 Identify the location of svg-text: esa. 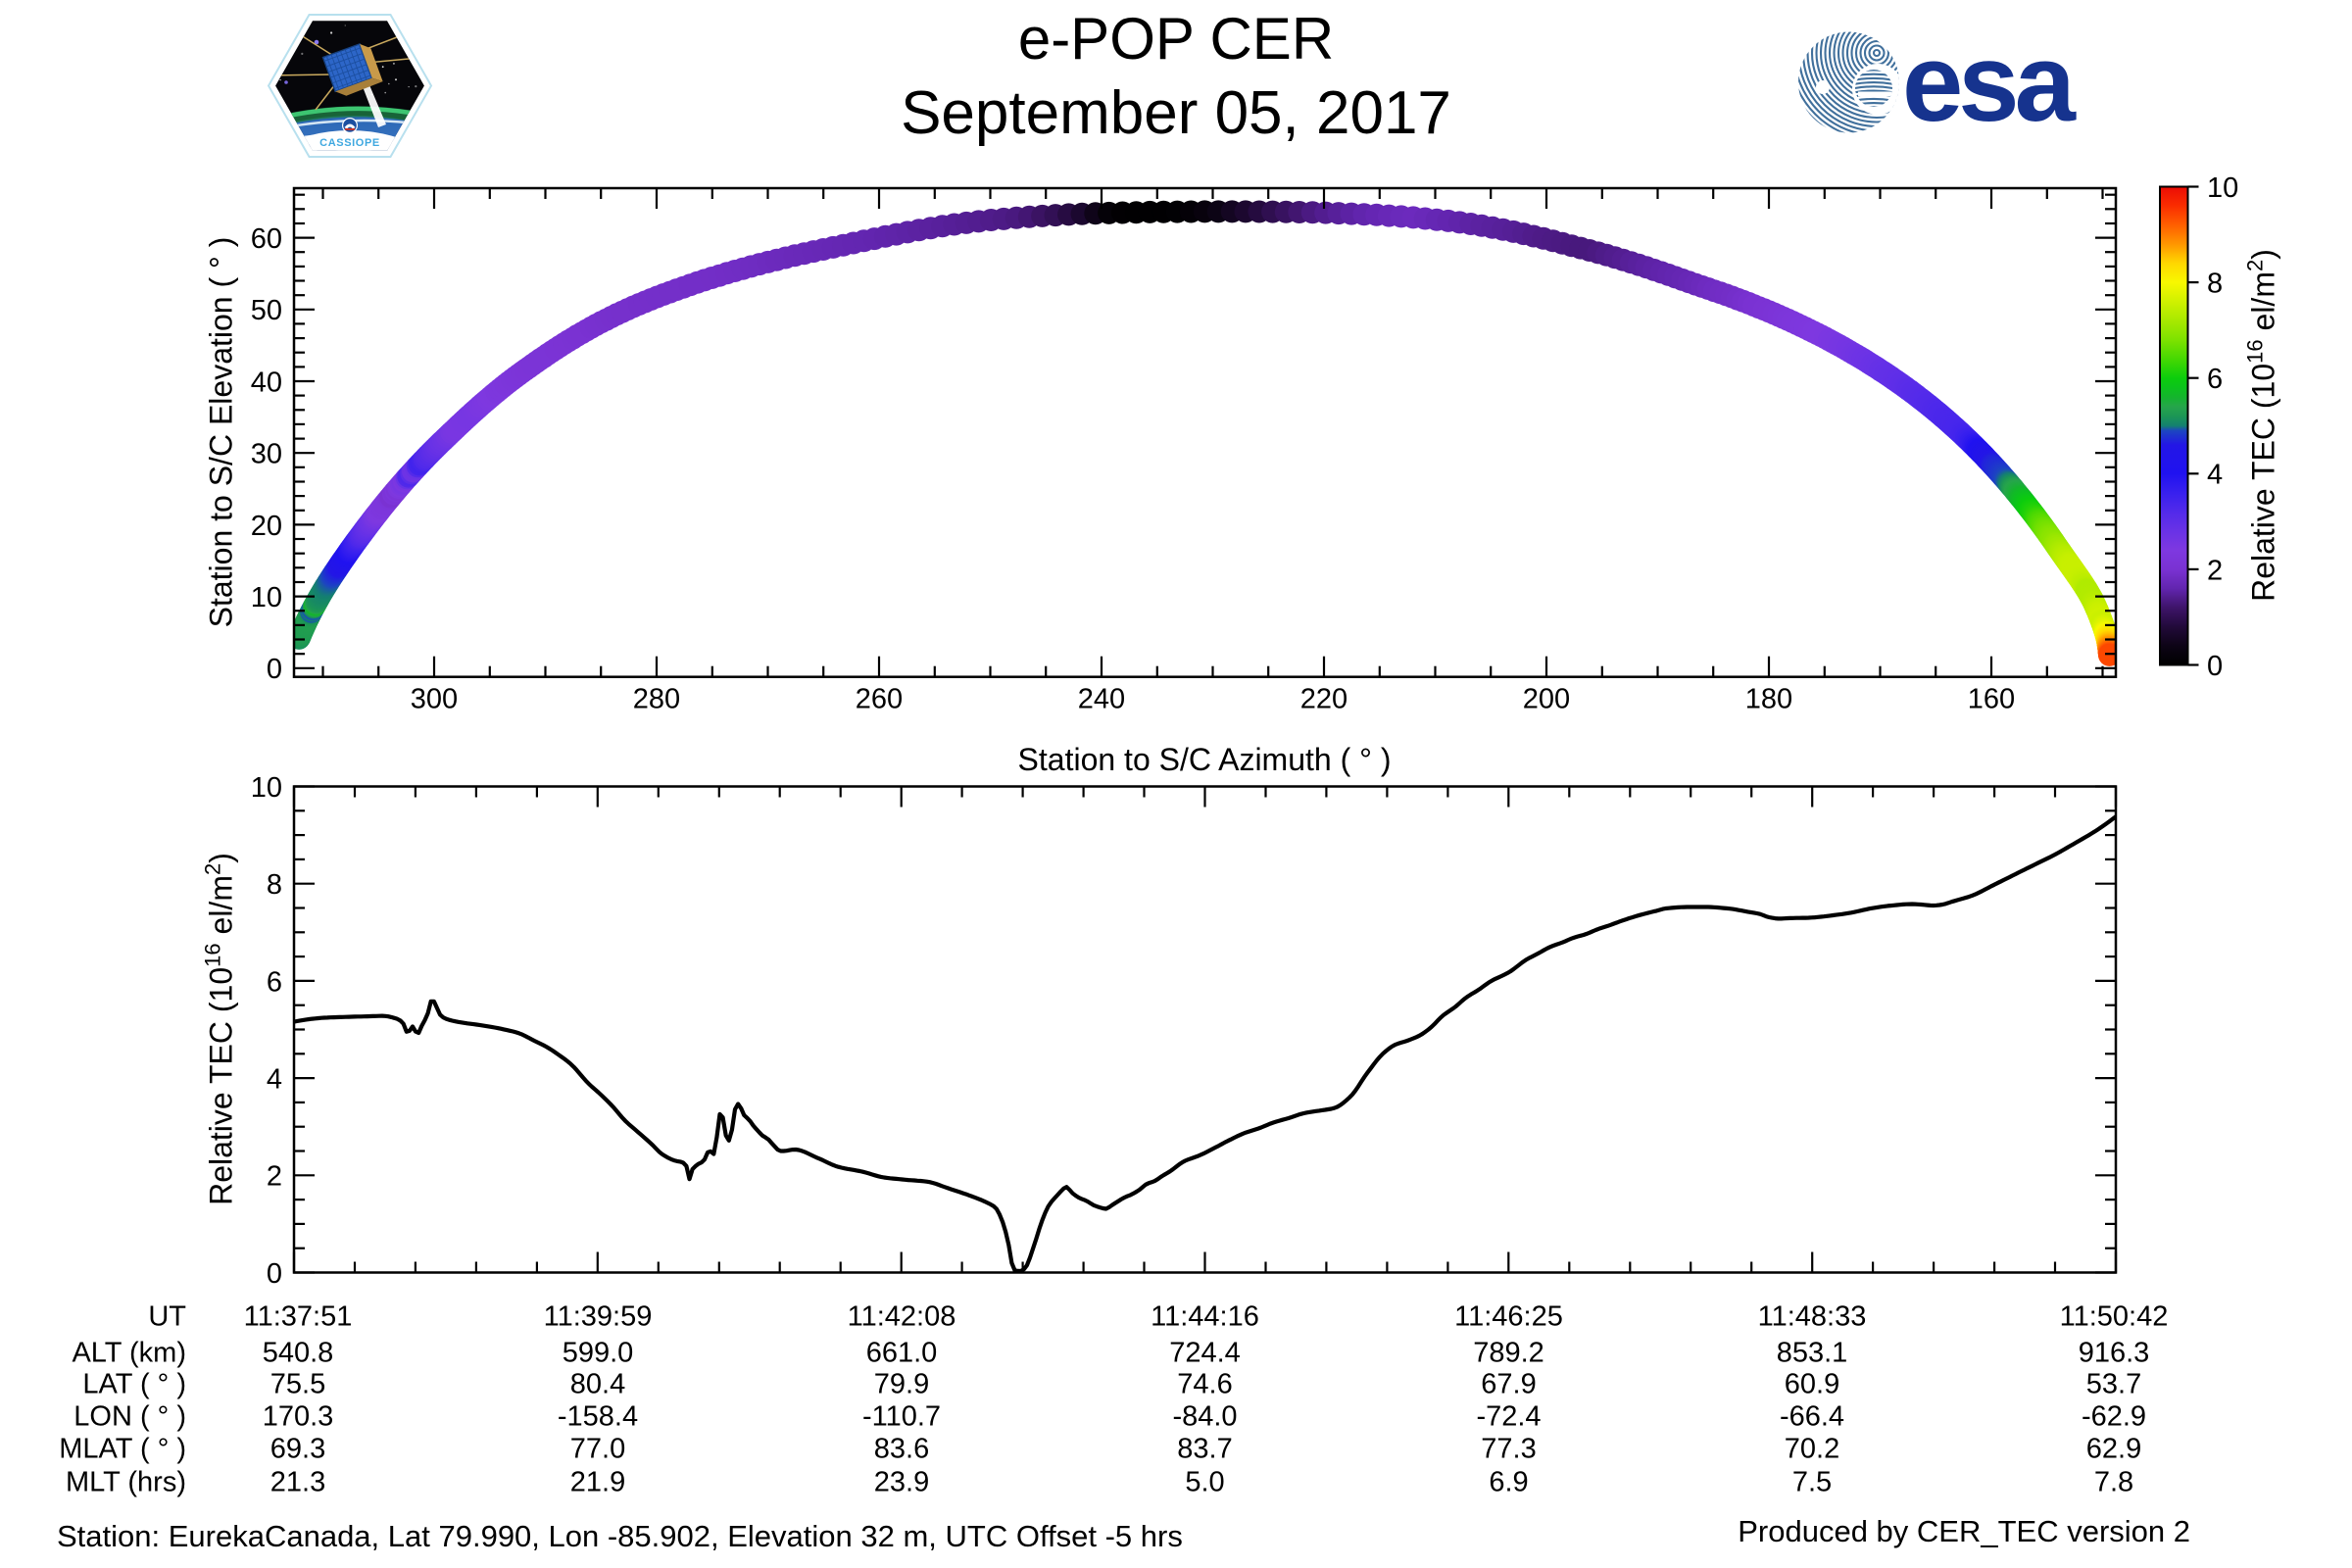
(1989, 83).